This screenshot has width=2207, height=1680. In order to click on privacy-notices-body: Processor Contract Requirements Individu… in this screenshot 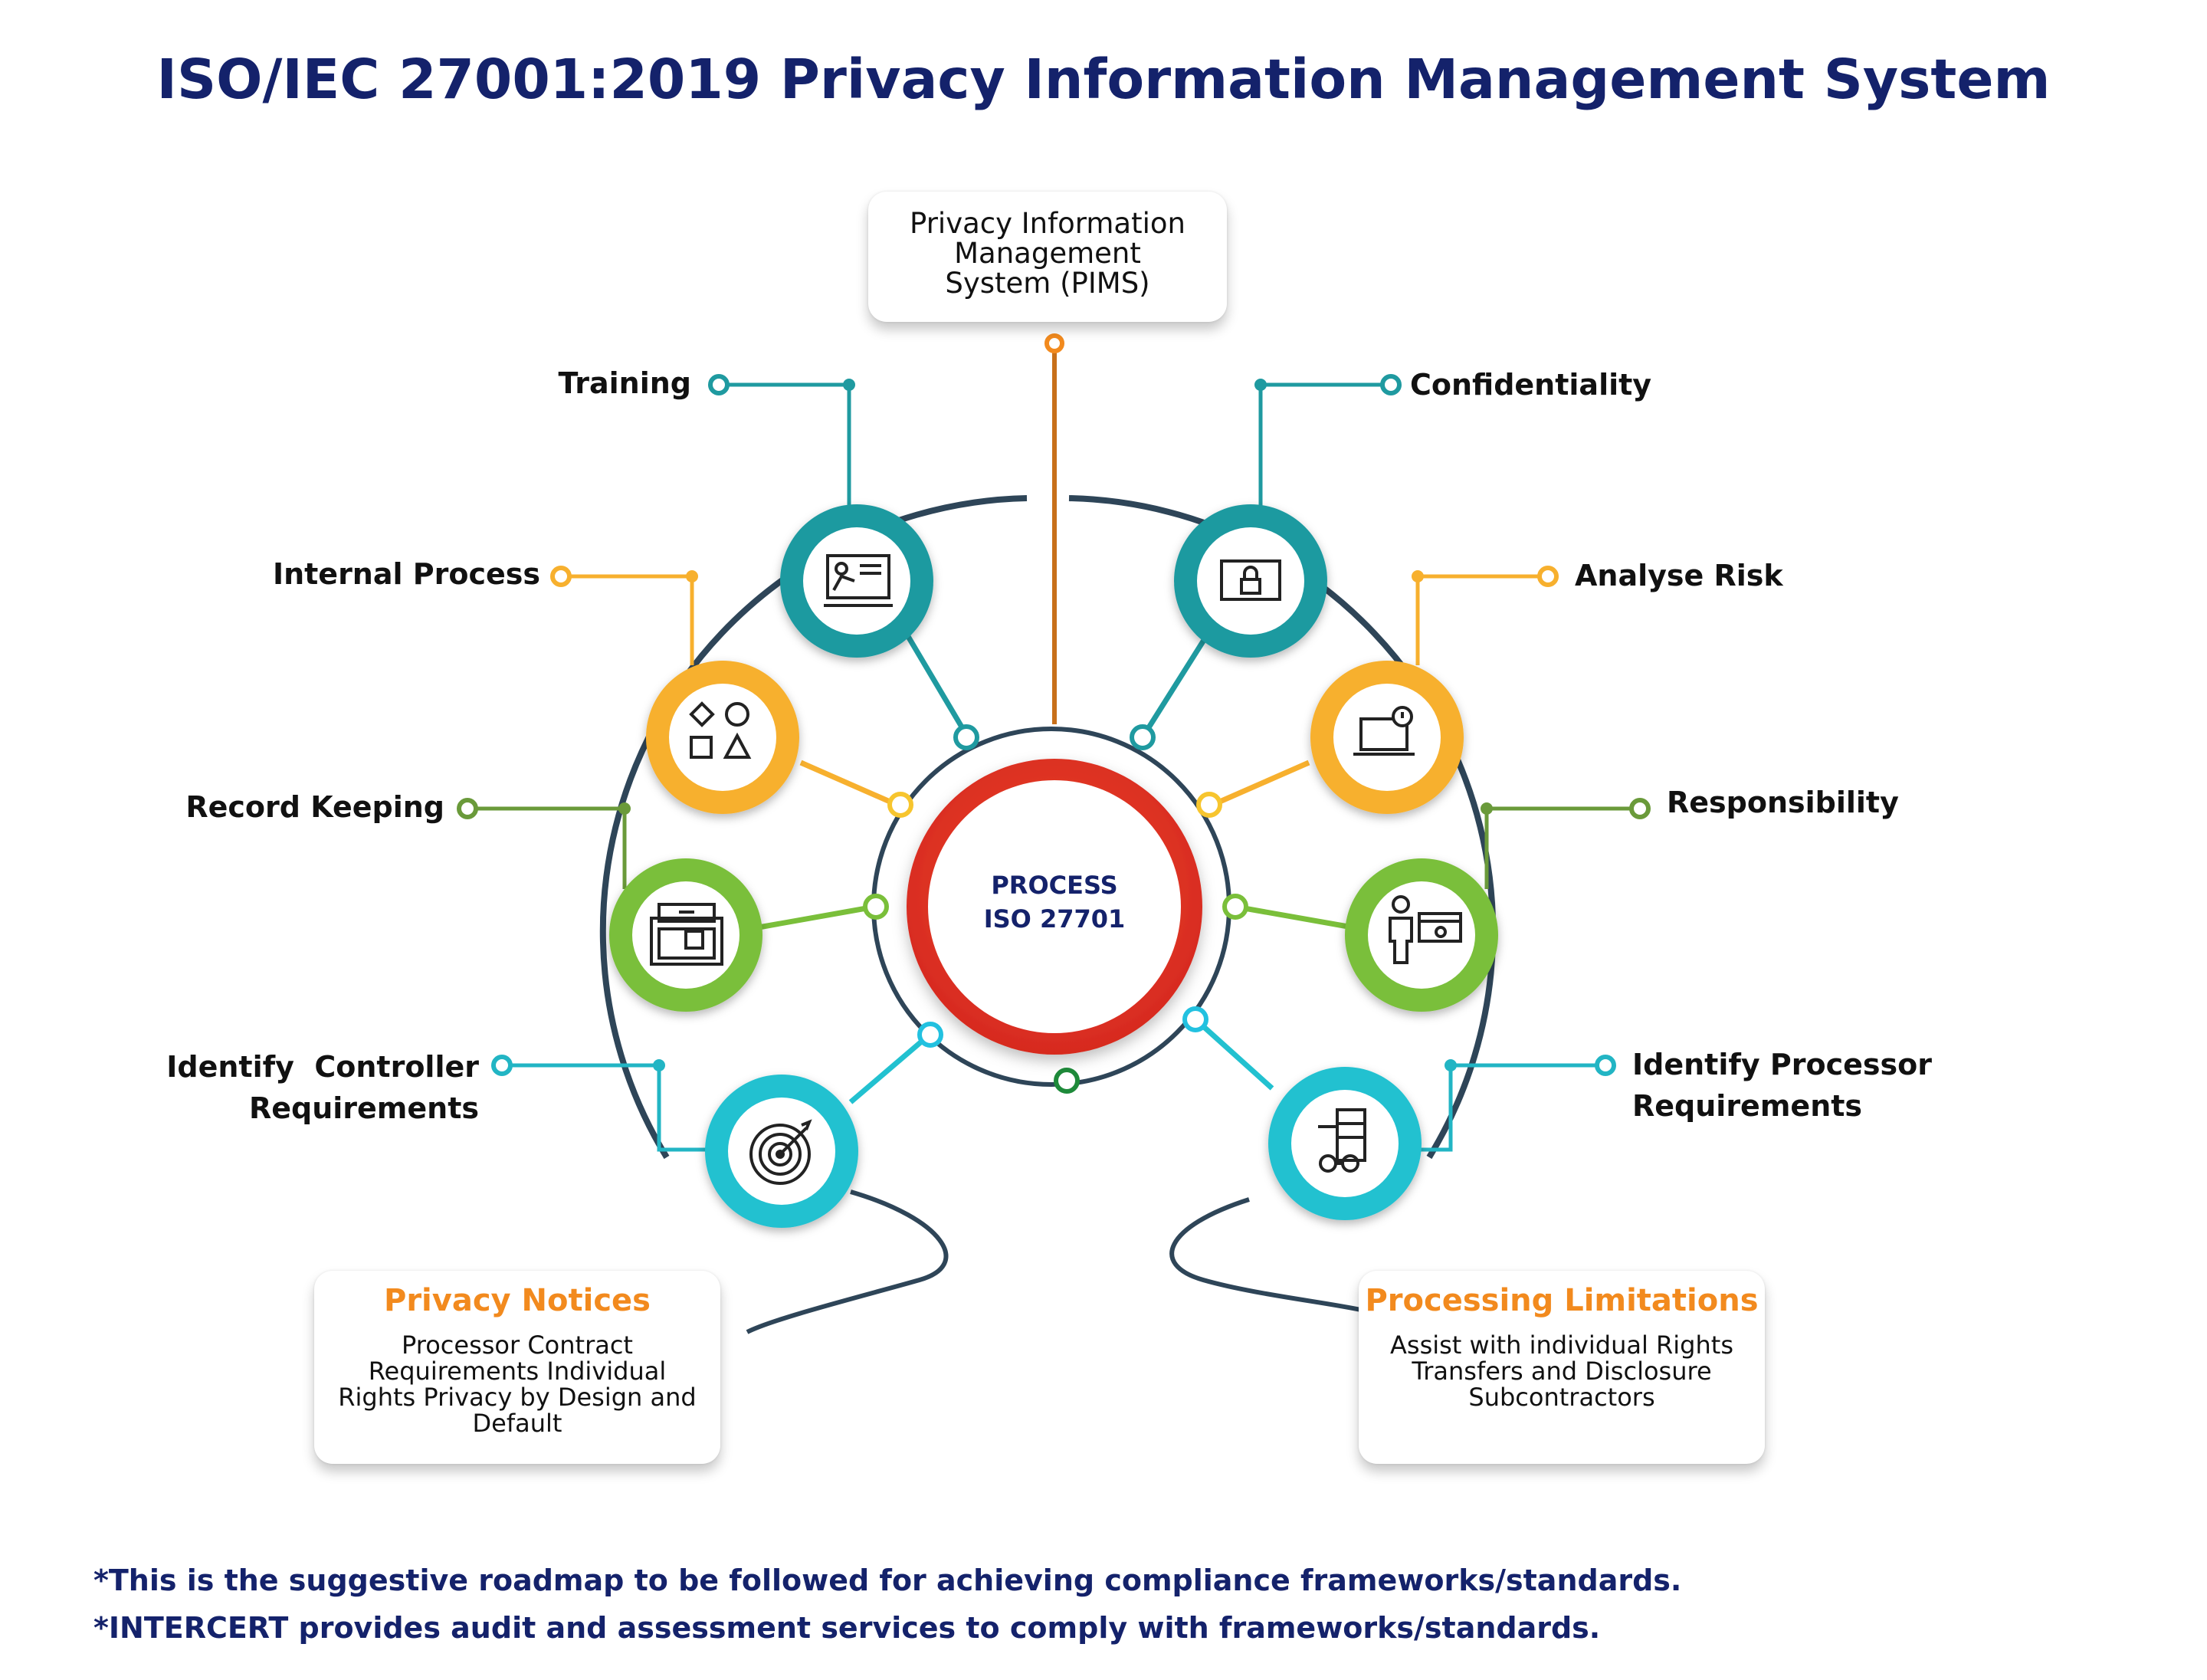, I will do `click(517, 1384)`.